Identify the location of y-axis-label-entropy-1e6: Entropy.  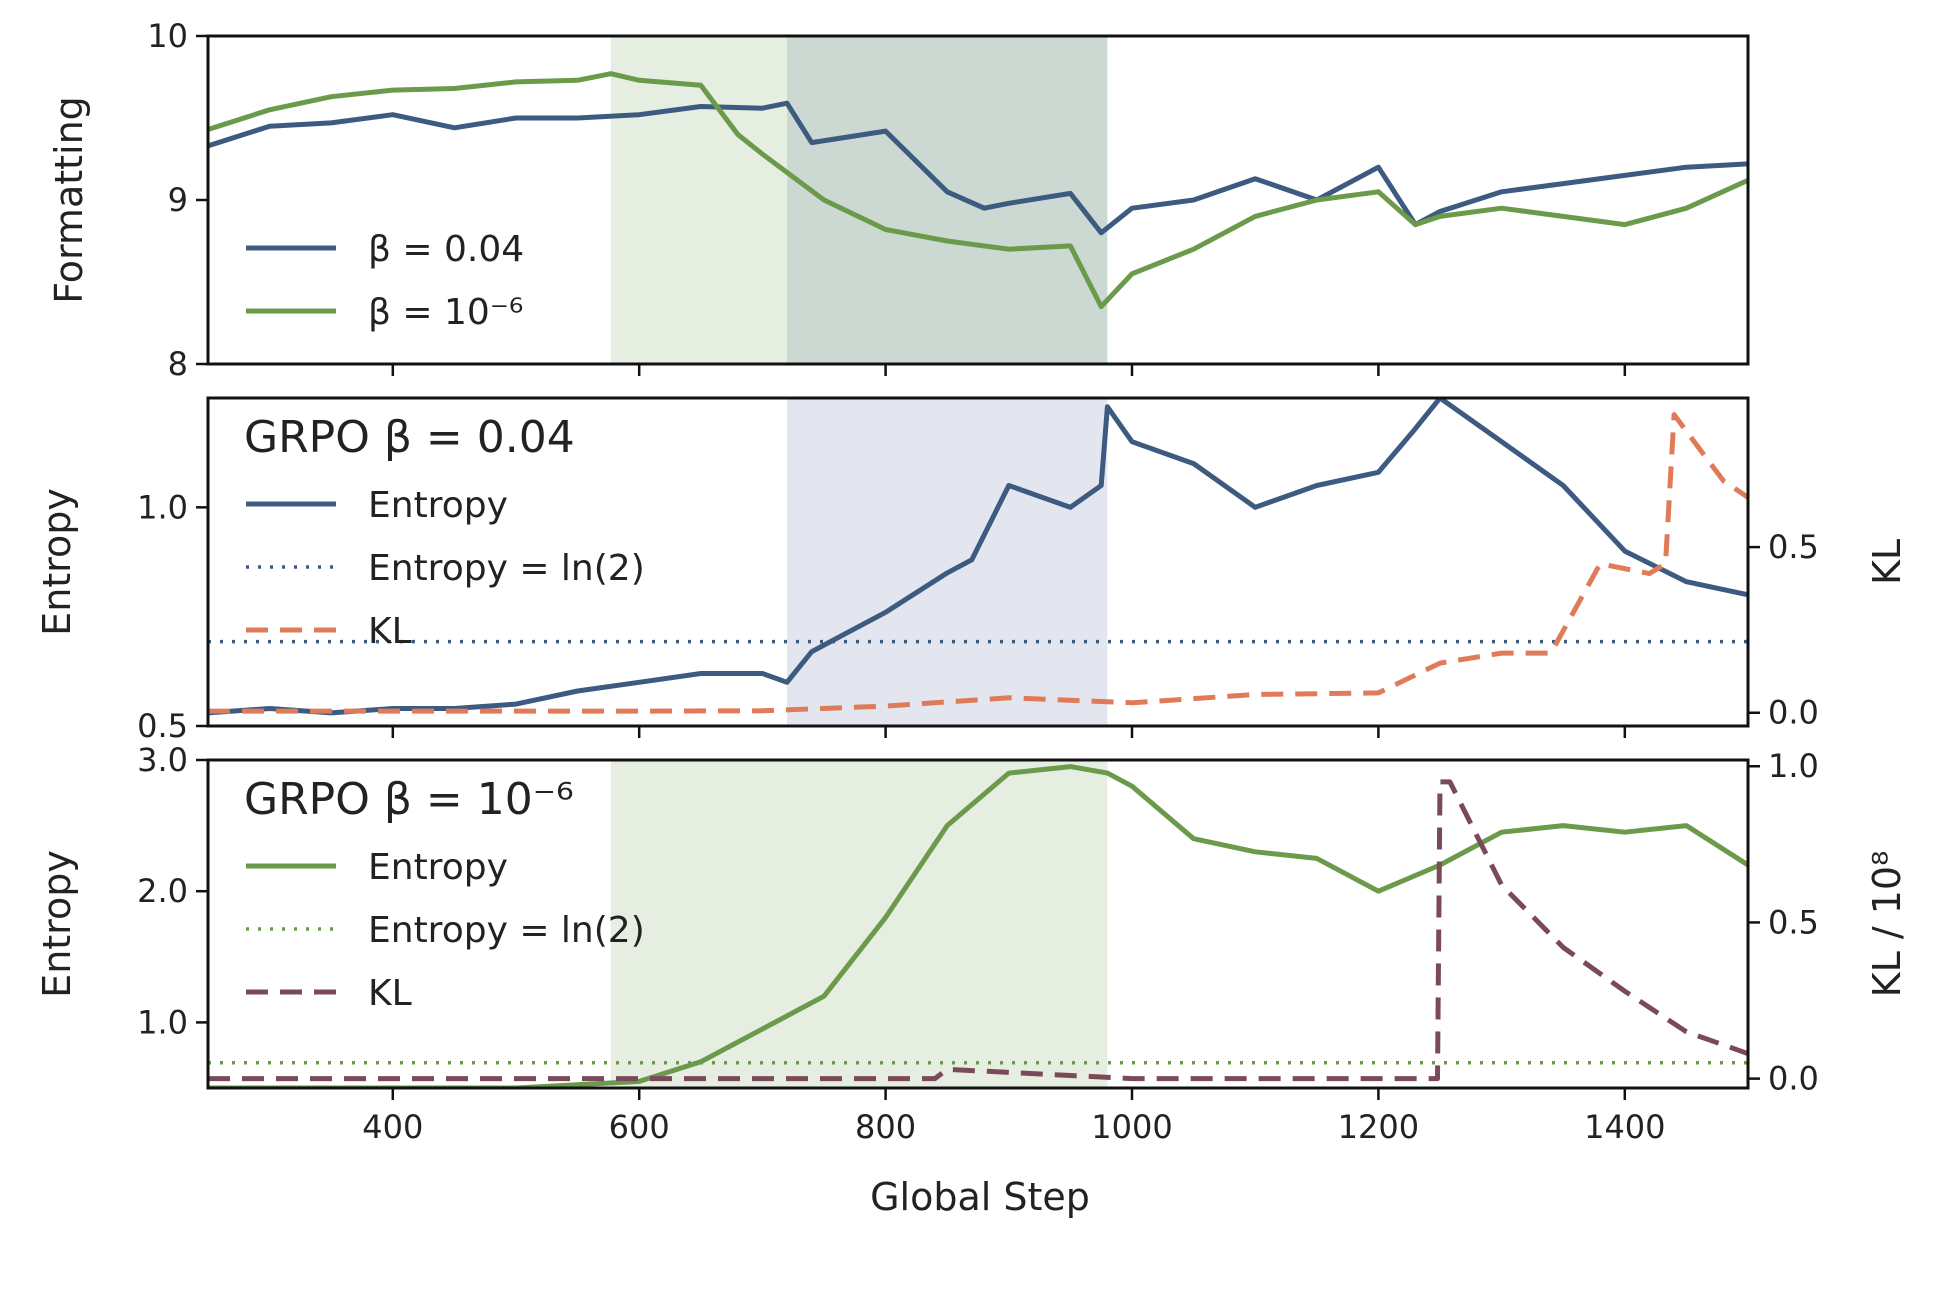
(57, 924).